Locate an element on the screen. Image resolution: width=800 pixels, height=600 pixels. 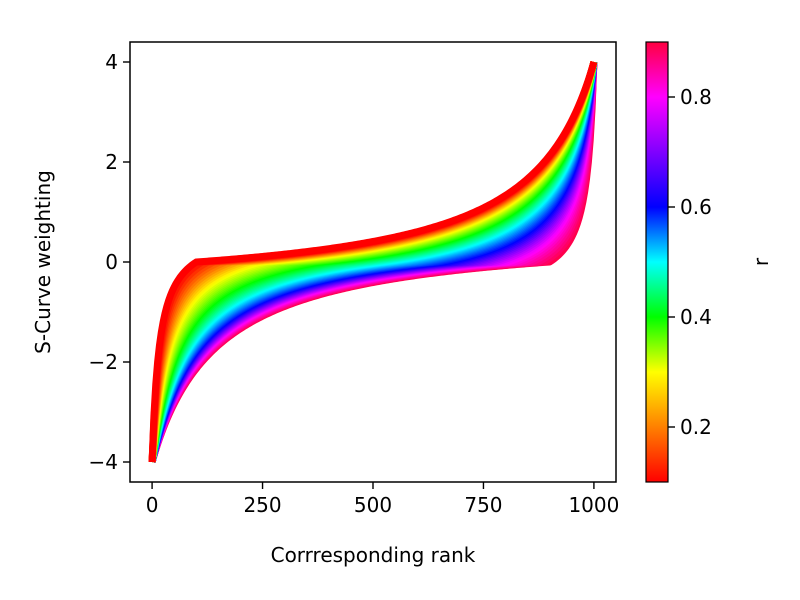
colorbar-ticks: 0.2 0.4 0.6 0.8 is located at coordinates (690, 262).